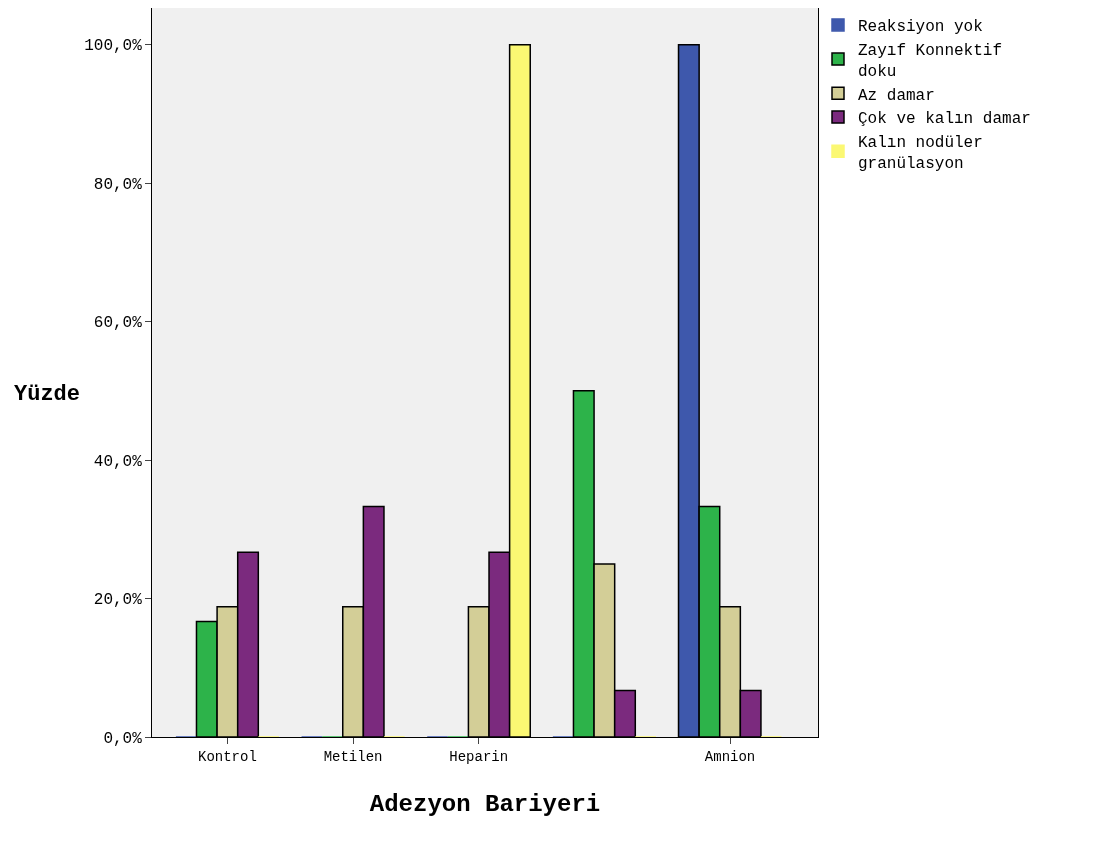 This screenshot has height=845, width=1100. I want to click on y-axis-title: Yüzde, so click(47, 394).